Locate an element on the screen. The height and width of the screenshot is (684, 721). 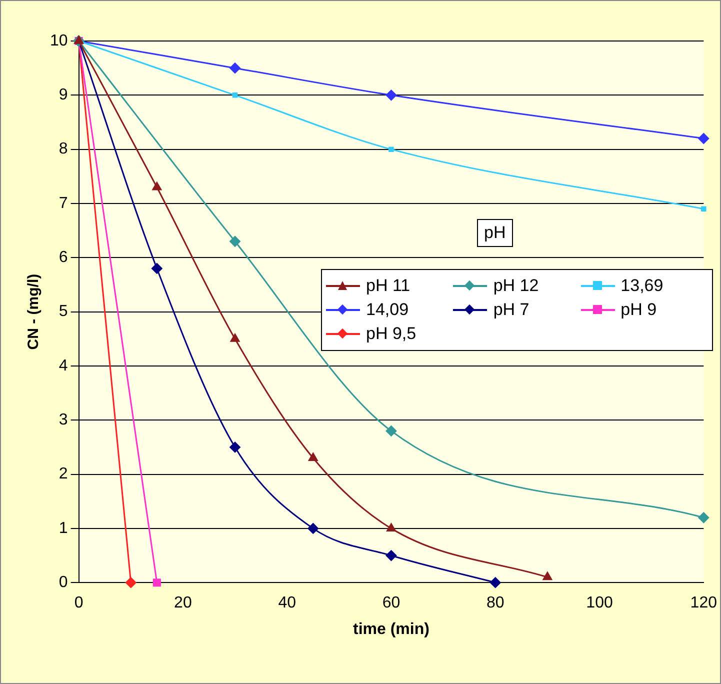
y-tick-label: 2 is located at coordinates (63, 474).